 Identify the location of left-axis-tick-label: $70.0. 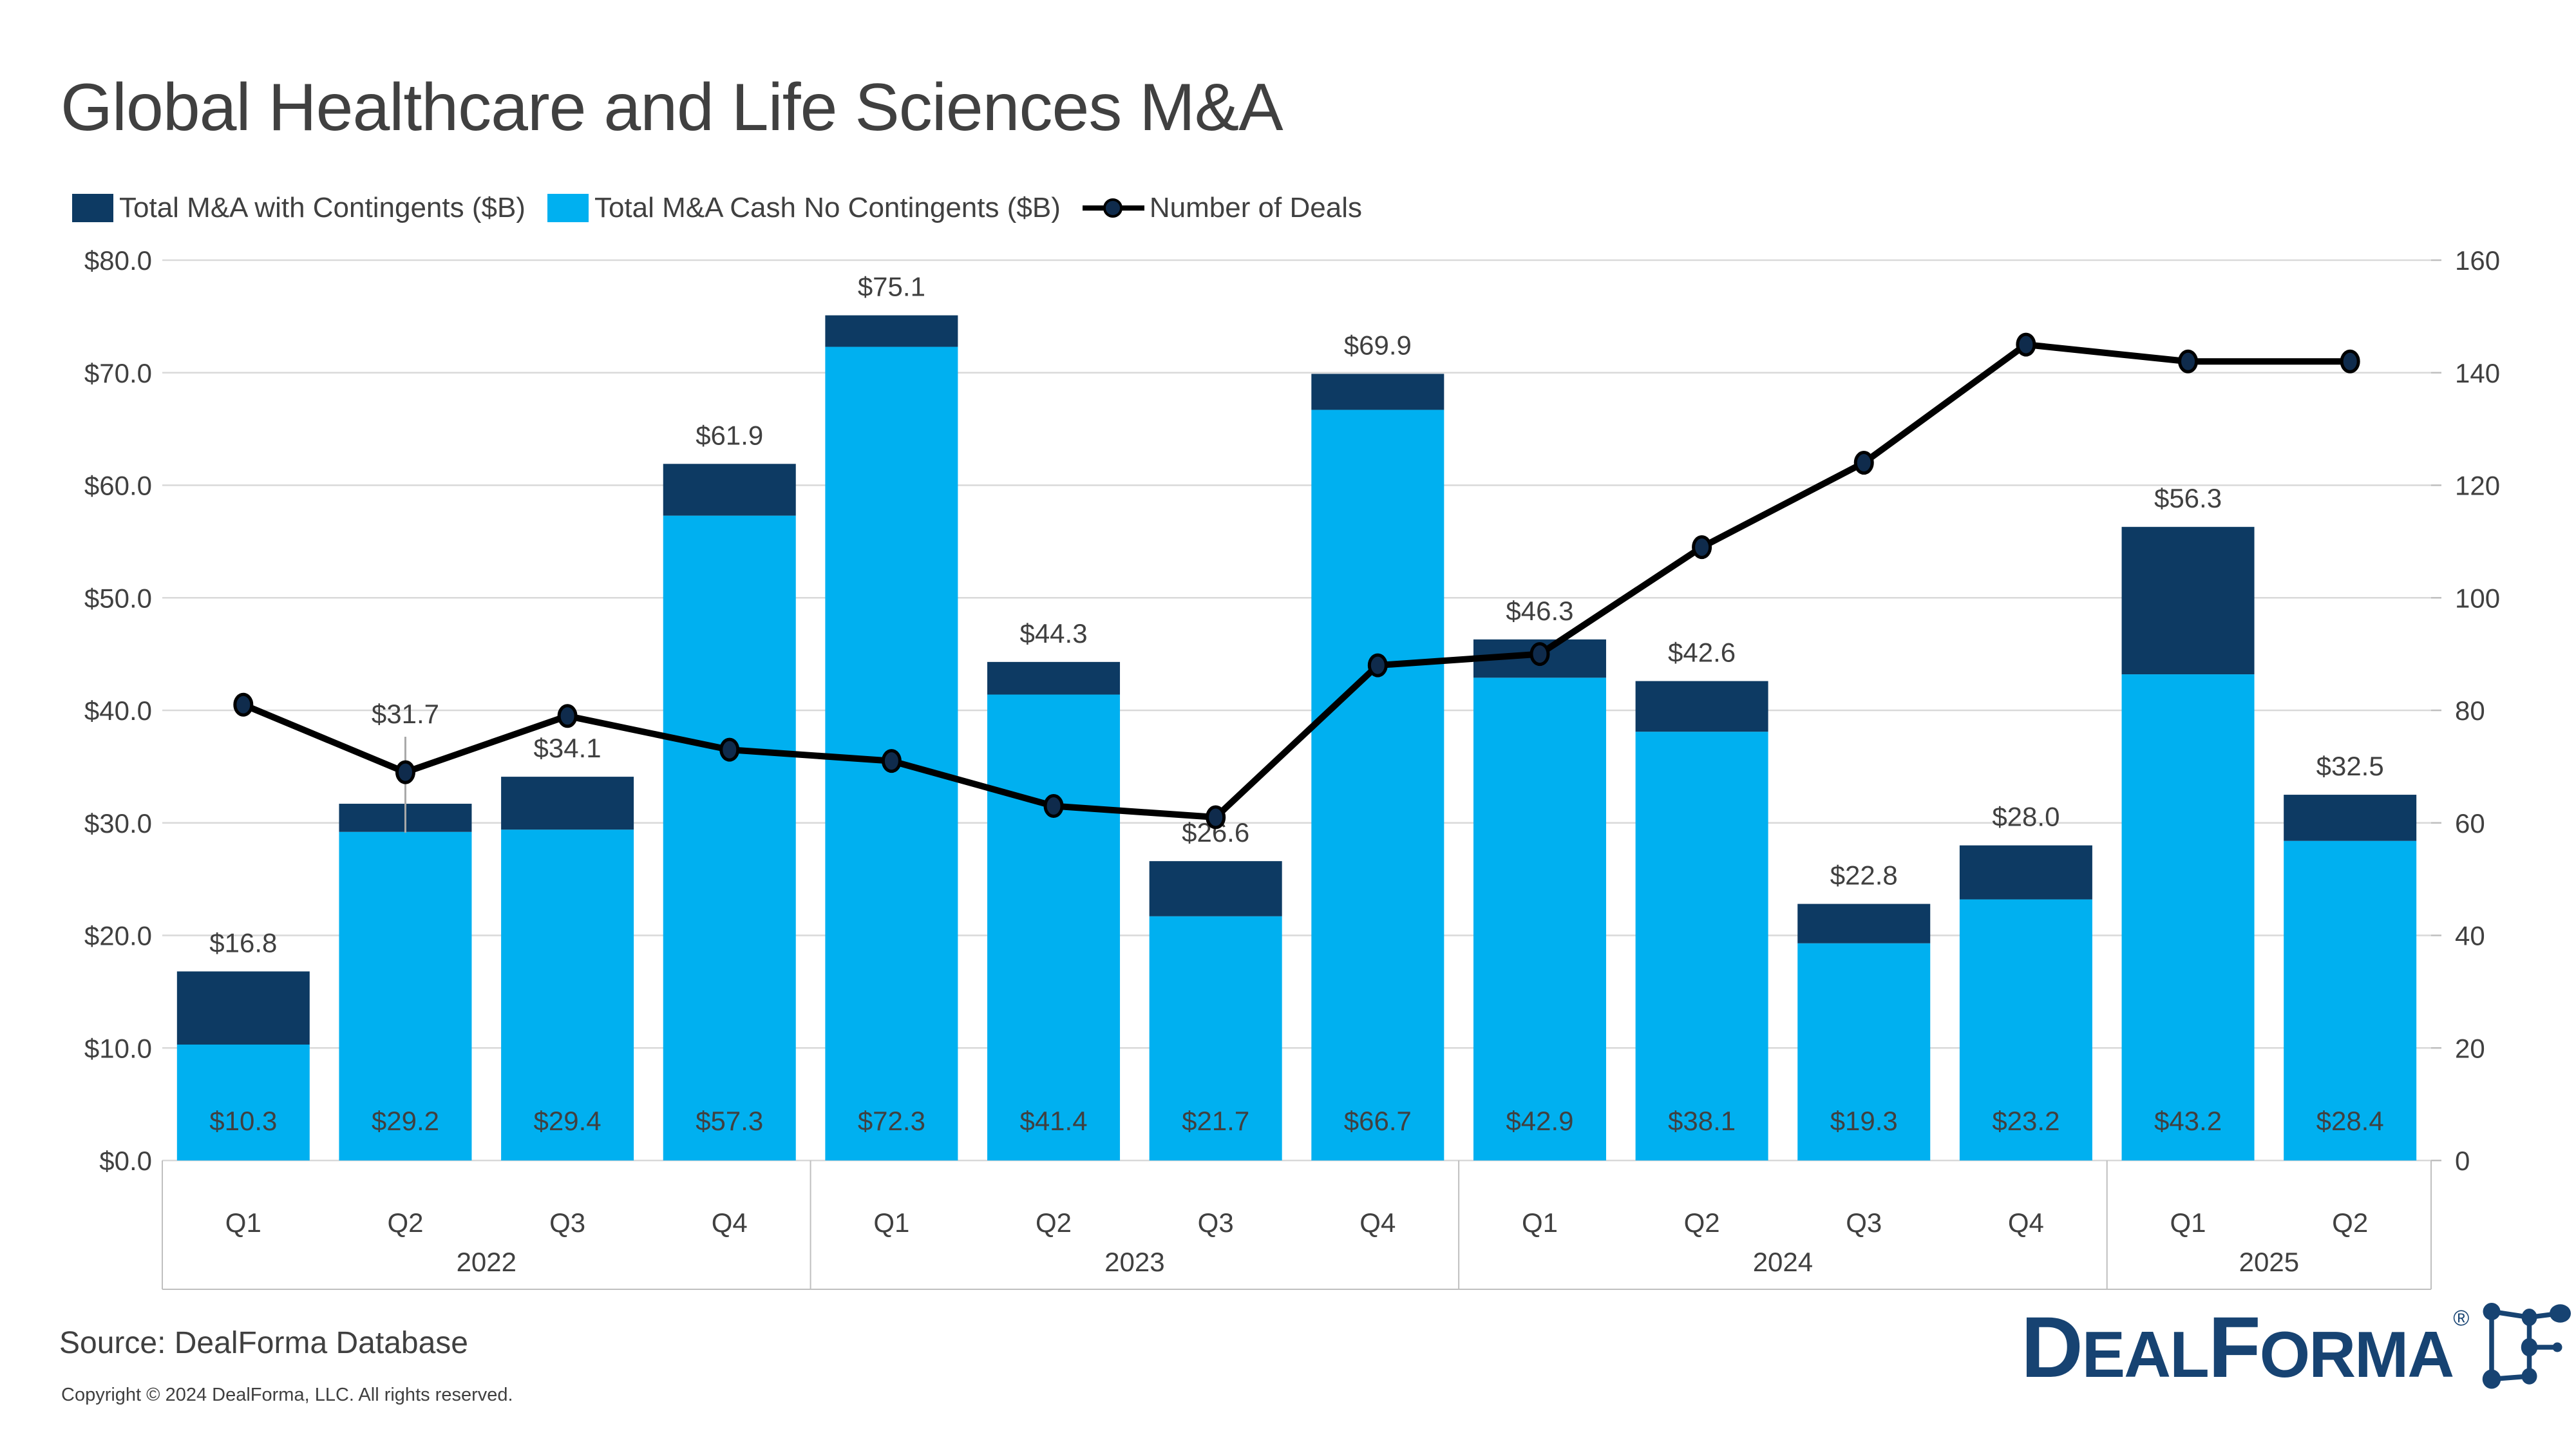
(118, 373).